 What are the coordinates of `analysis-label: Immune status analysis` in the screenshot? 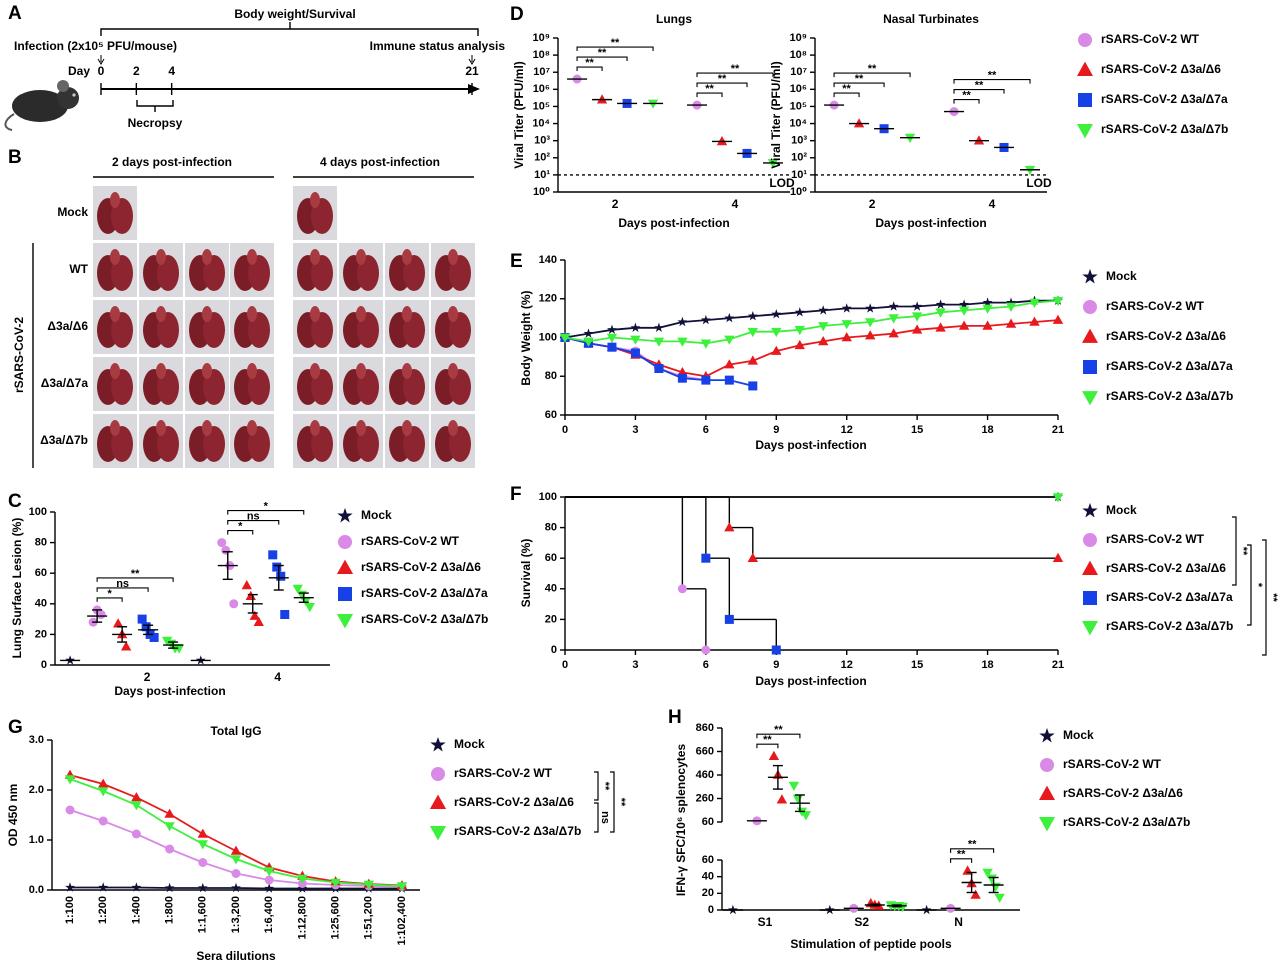 It's located at (438, 46).